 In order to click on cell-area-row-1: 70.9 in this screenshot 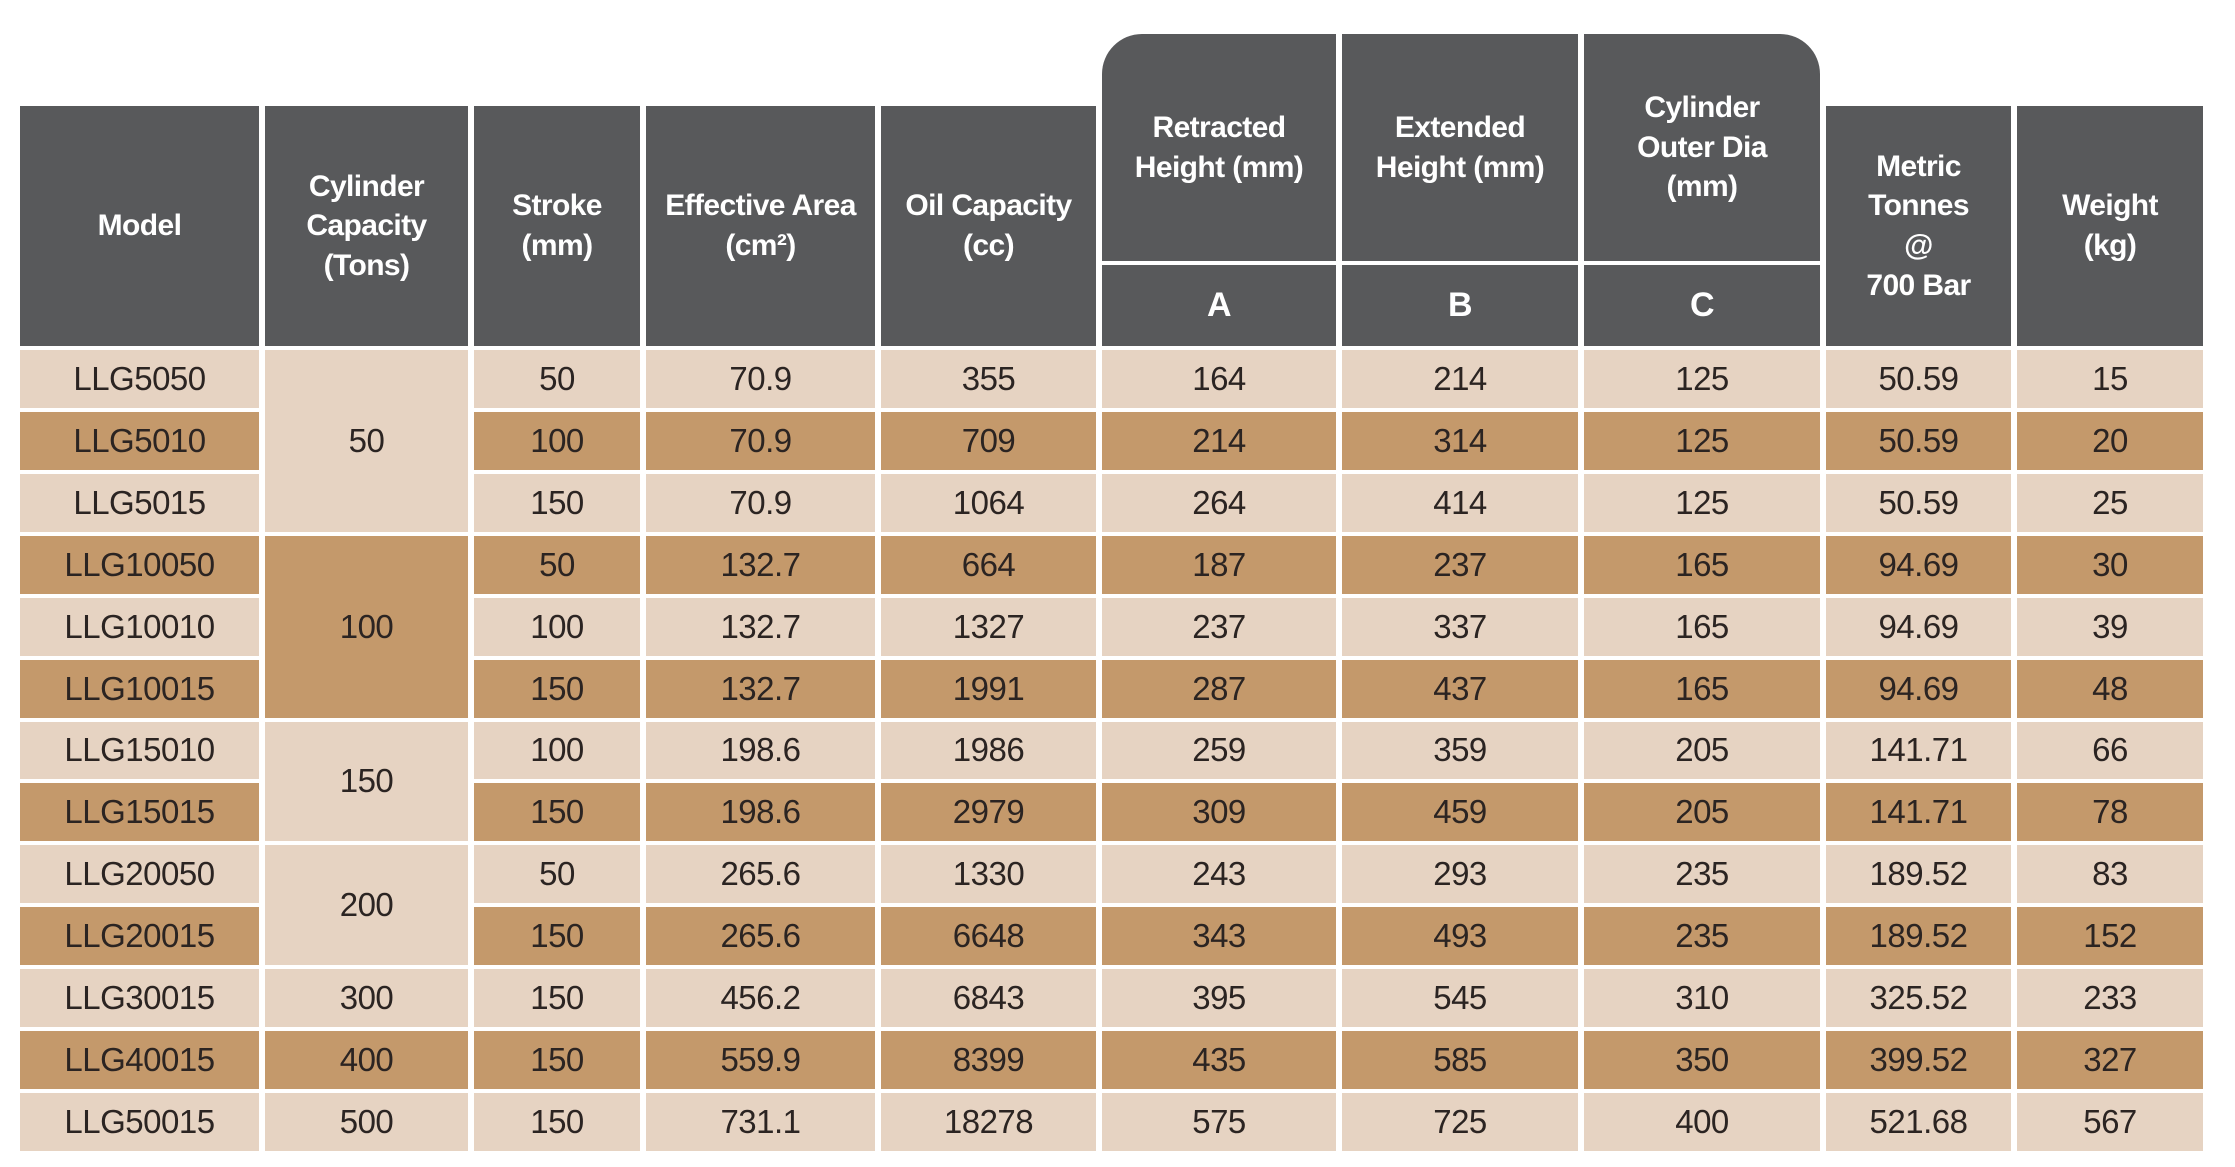, I will do `click(760, 379)`.